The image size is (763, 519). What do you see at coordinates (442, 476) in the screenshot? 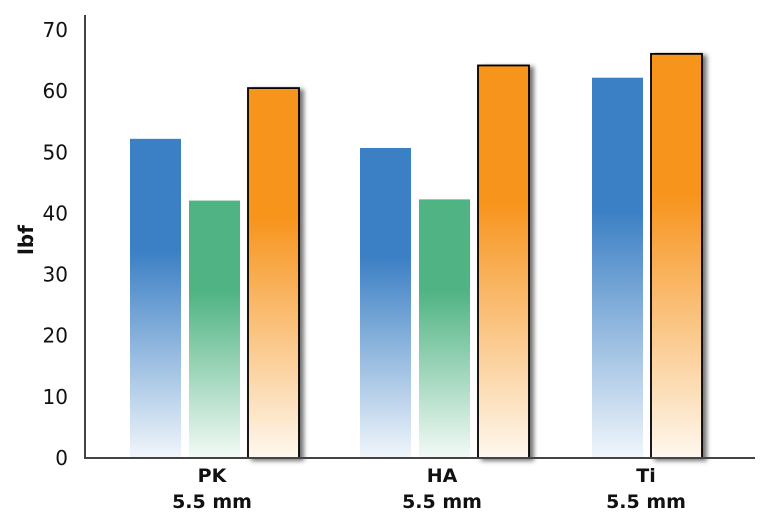
I see `x-category-label: HA` at bounding box center [442, 476].